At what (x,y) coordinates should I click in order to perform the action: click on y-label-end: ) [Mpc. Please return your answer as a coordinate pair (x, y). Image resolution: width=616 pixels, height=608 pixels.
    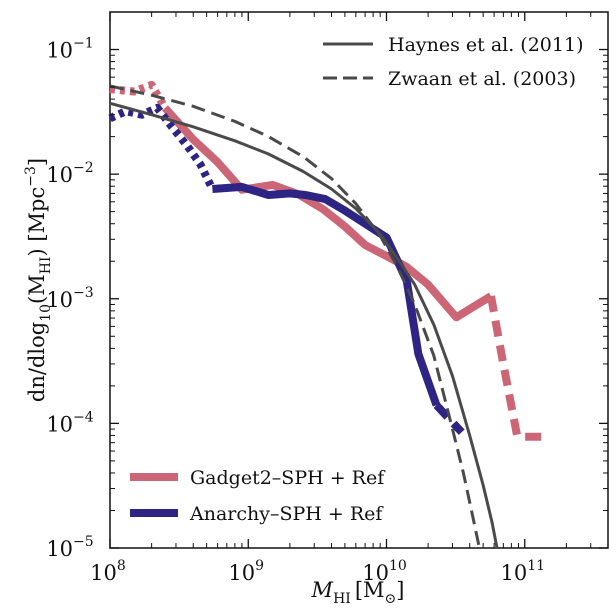
    Looking at the image, I should click on (37, 222).